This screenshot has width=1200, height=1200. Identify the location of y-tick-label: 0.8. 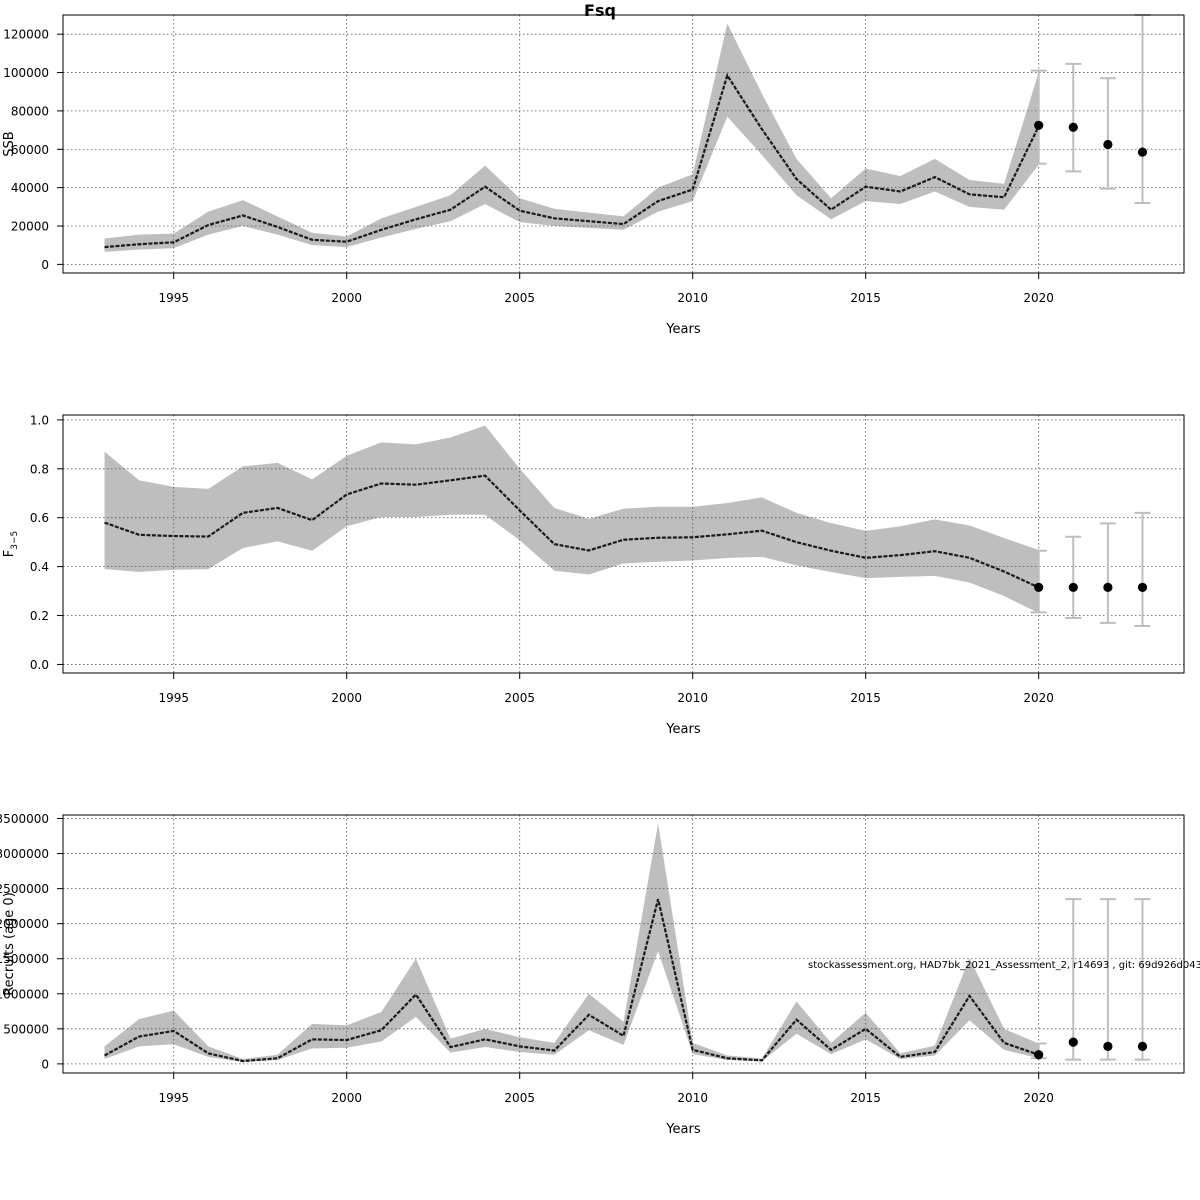
(39, 469).